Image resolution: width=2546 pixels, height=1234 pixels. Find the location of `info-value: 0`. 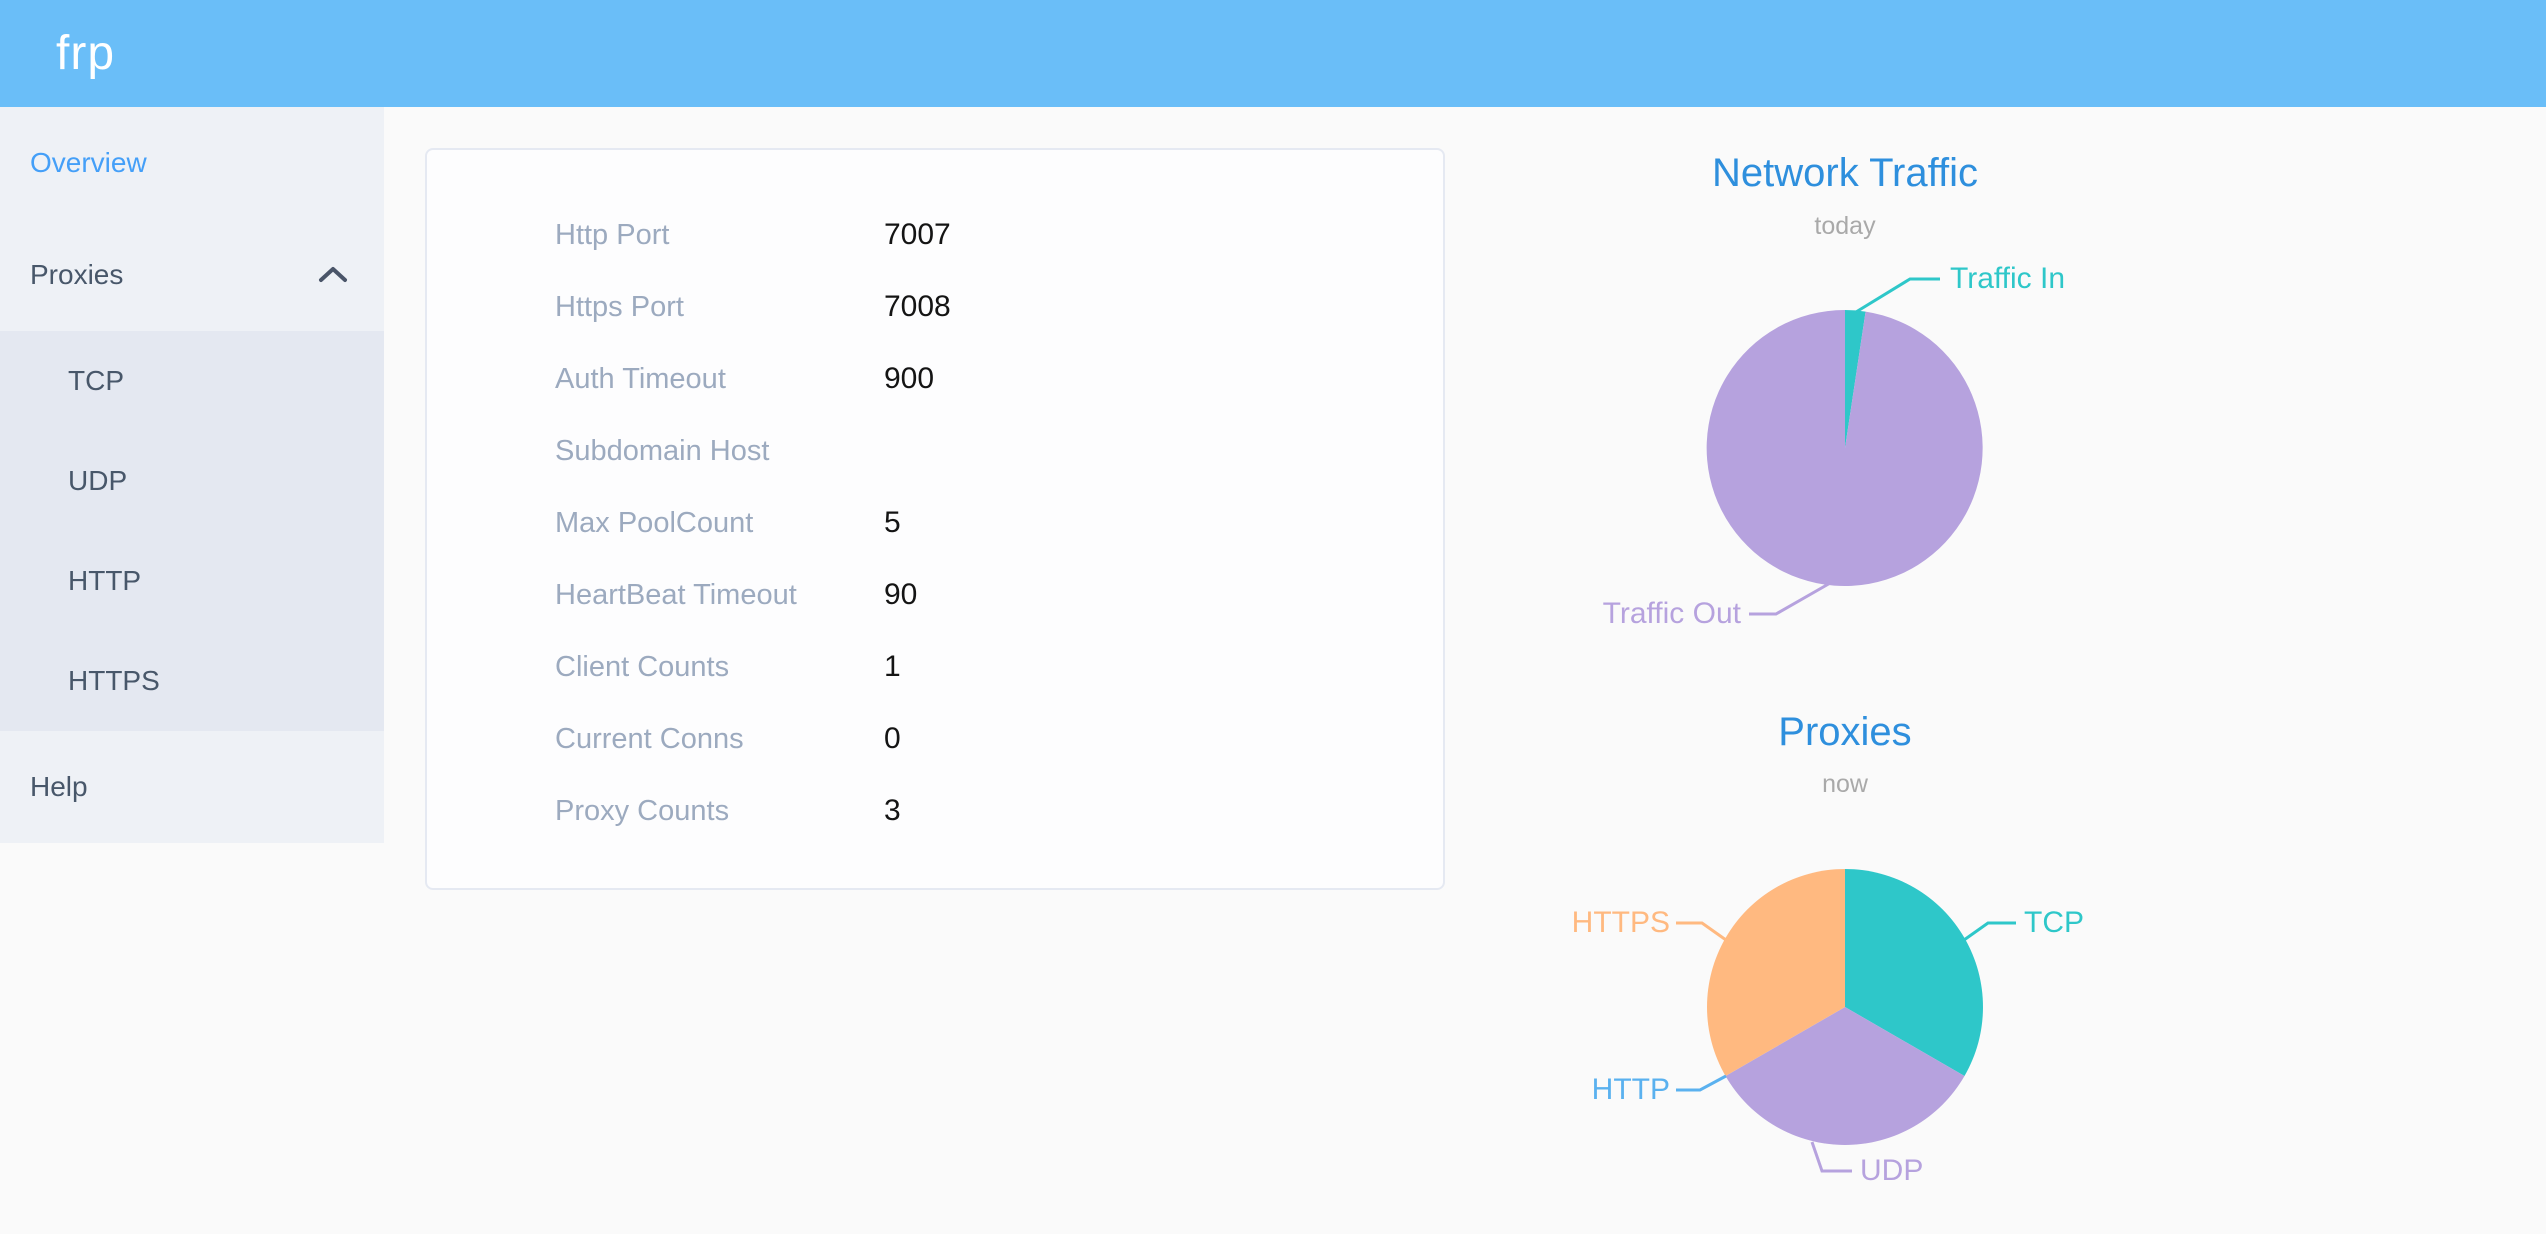

info-value: 0 is located at coordinates (892, 738).